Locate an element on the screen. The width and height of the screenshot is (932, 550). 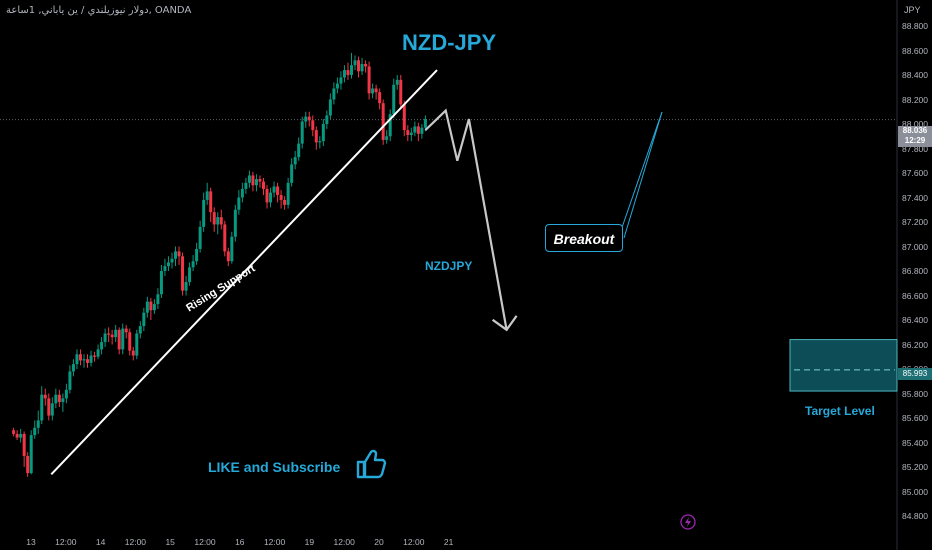
y-tick-label: 86.400 is located at coordinates (915, 320).